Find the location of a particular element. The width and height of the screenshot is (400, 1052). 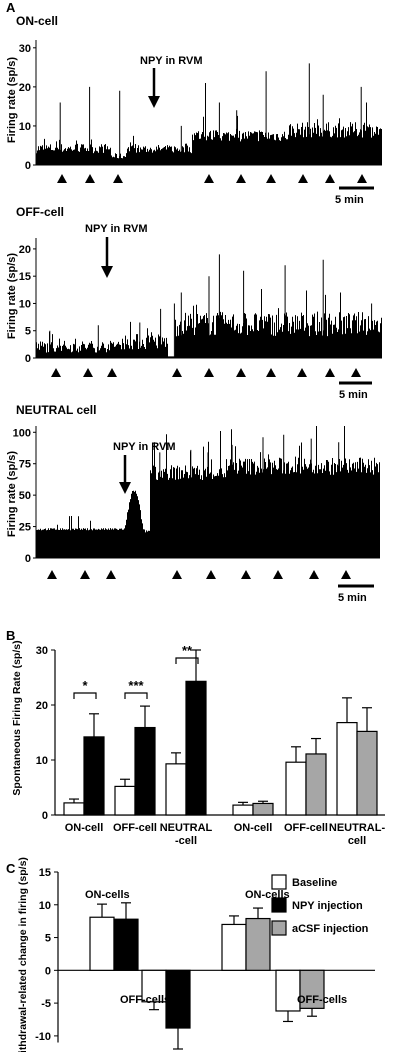

event-label-off: NPY in RVM is located at coordinates (116, 229).